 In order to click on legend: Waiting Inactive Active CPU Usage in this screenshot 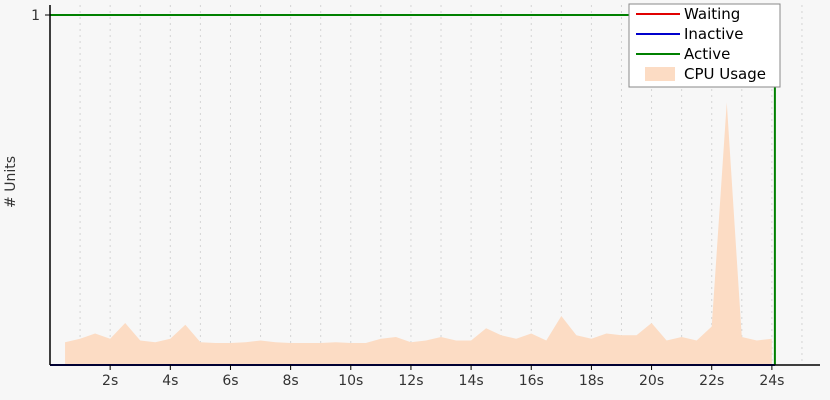, I will do `click(704, 45)`.